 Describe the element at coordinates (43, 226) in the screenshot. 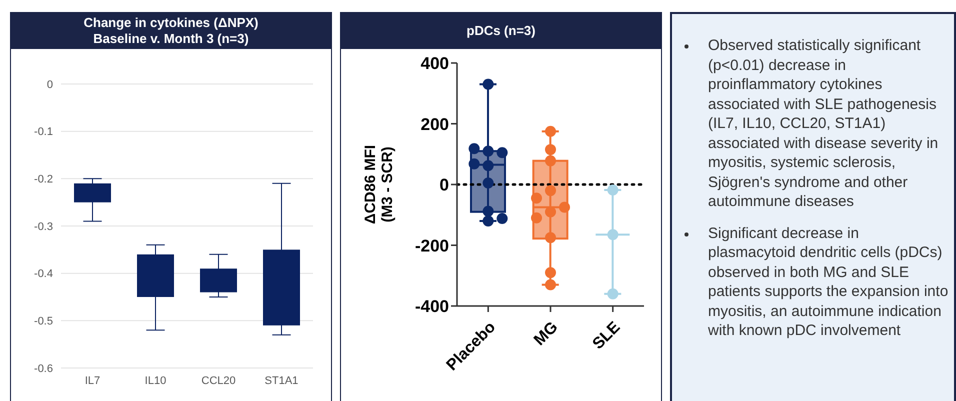

I see `y-tick-label: -0.3` at that location.